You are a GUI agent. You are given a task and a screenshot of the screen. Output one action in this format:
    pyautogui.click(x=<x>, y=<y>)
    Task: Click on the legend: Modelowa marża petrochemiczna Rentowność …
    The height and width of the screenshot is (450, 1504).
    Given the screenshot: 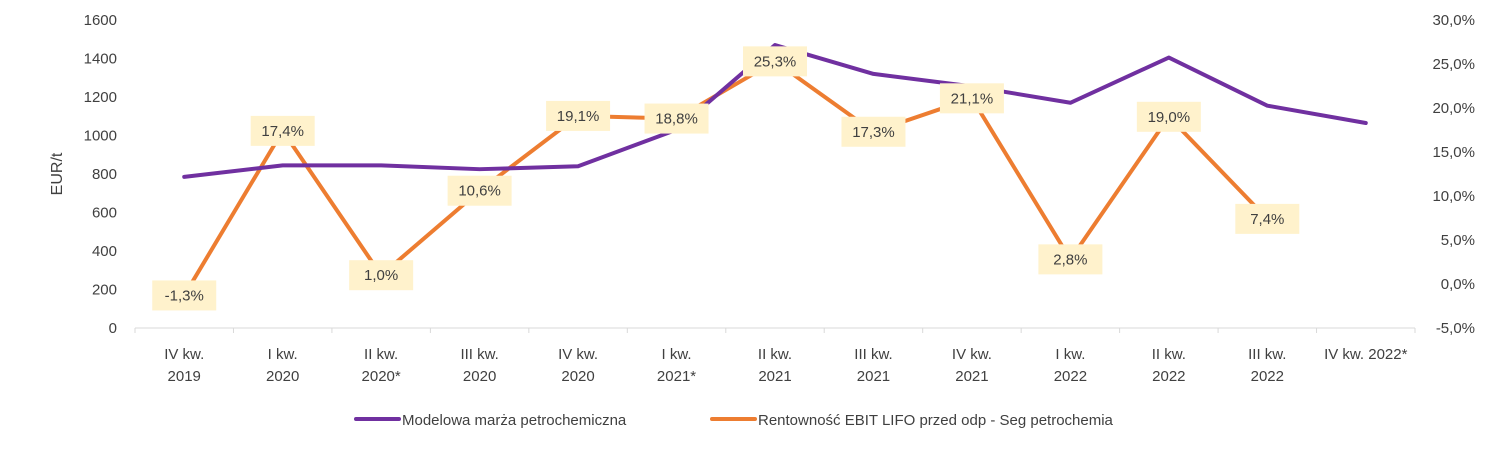 What is the action you would take?
    pyautogui.click(x=734, y=420)
    